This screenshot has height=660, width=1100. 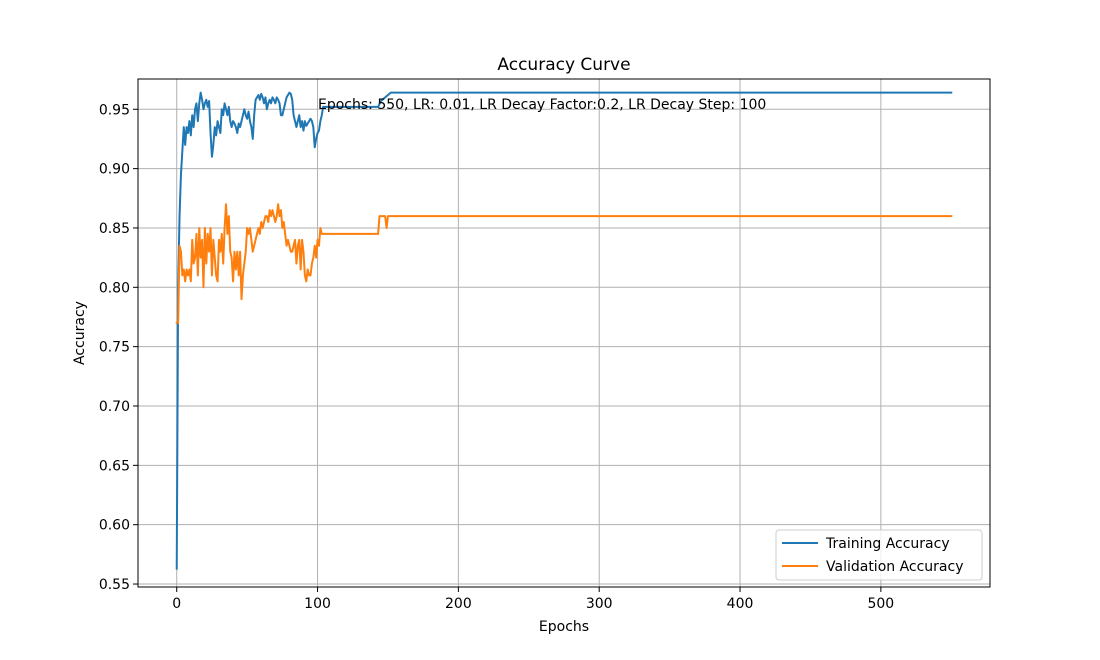 What do you see at coordinates (114, 110) in the screenshot?
I see `y-tick-label: 0.95` at bounding box center [114, 110].